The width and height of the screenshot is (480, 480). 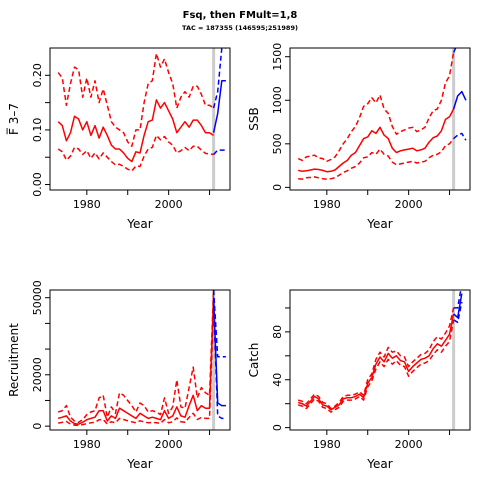 I want to click on fbar-ytick-label: 0.10, so click(x=37, y=130).